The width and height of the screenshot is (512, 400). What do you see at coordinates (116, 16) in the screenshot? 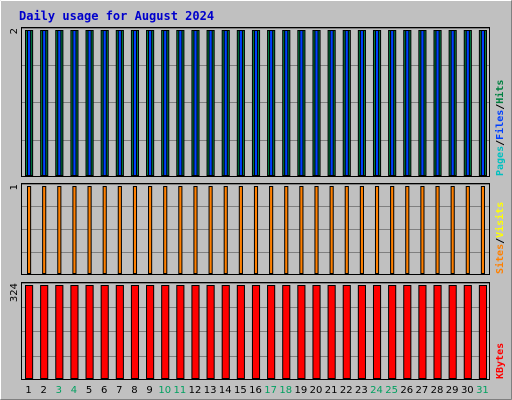
I see `chart-title: Daily usage for August 2024` at bounding box center [116, 16].